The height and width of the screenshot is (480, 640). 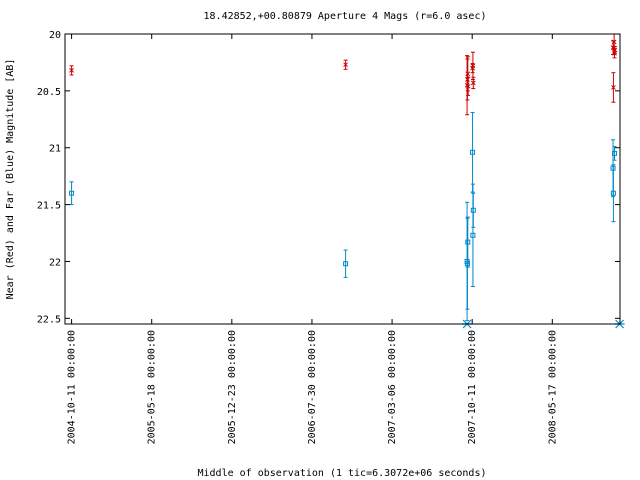 What do you see at coordinates (55, 35) in the screenshot?
I see `y-tick-label: 20` at bounding box center [55, 35].